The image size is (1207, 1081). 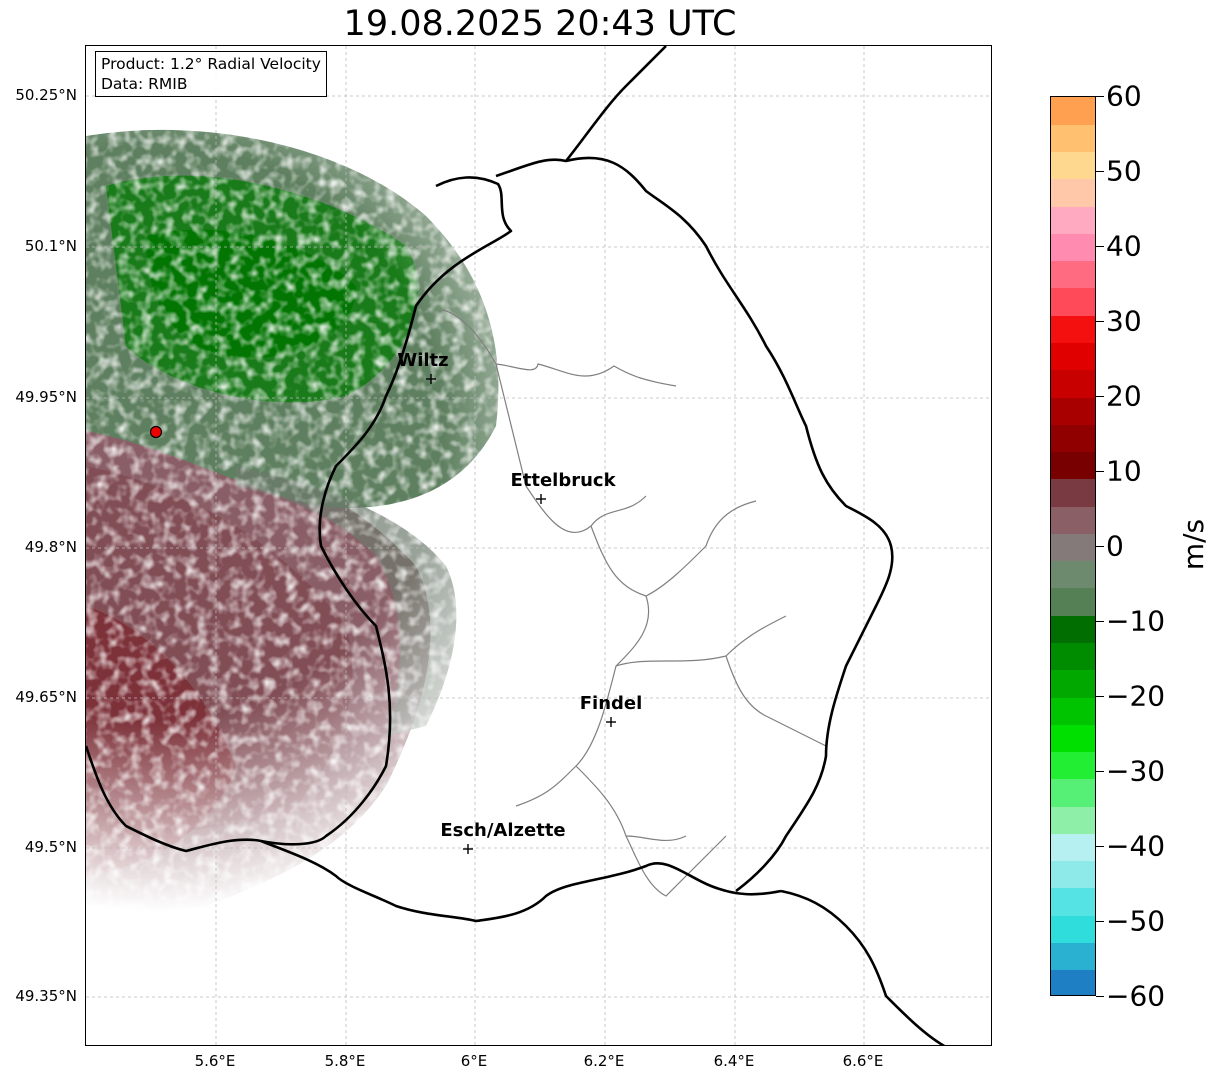 What do you see at coordinates (1124, 396) in the screenshot?
I see `colorbar-tick-label: 20` at bounding box center [1124, 396].